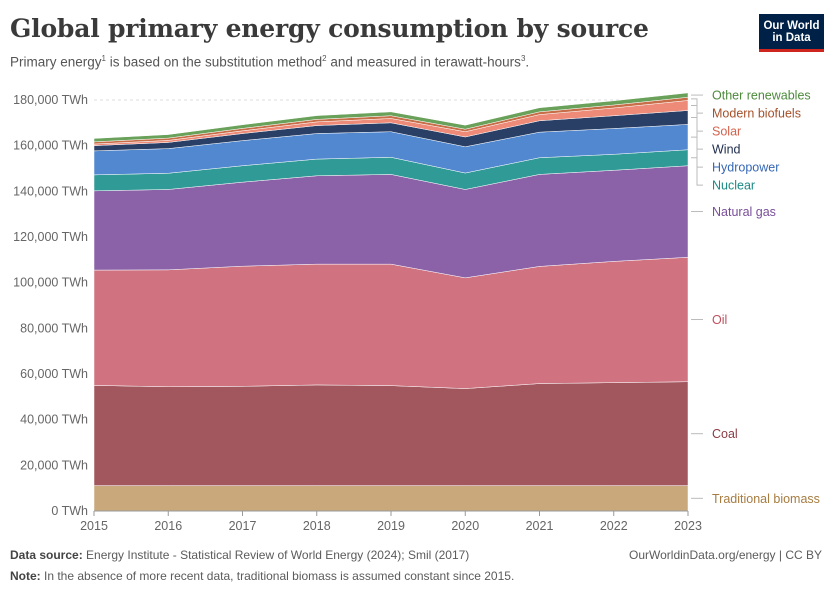 The width and height of the screenshot is (838, 590). I want to click on source-url: OurWorldinData.org/energy | CC BY, so click(725, 555).